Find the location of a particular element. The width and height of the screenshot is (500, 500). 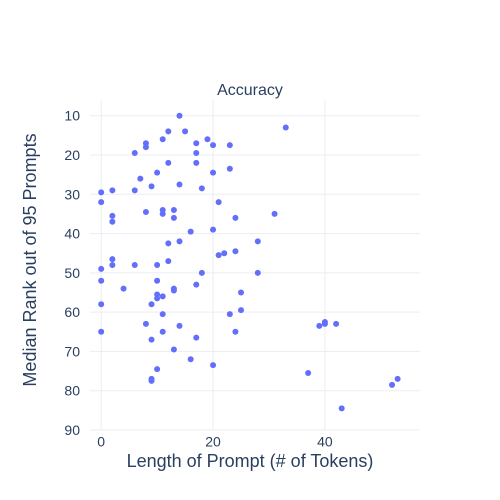

y-tick-label: 20 is located at coordinates (72, 155).